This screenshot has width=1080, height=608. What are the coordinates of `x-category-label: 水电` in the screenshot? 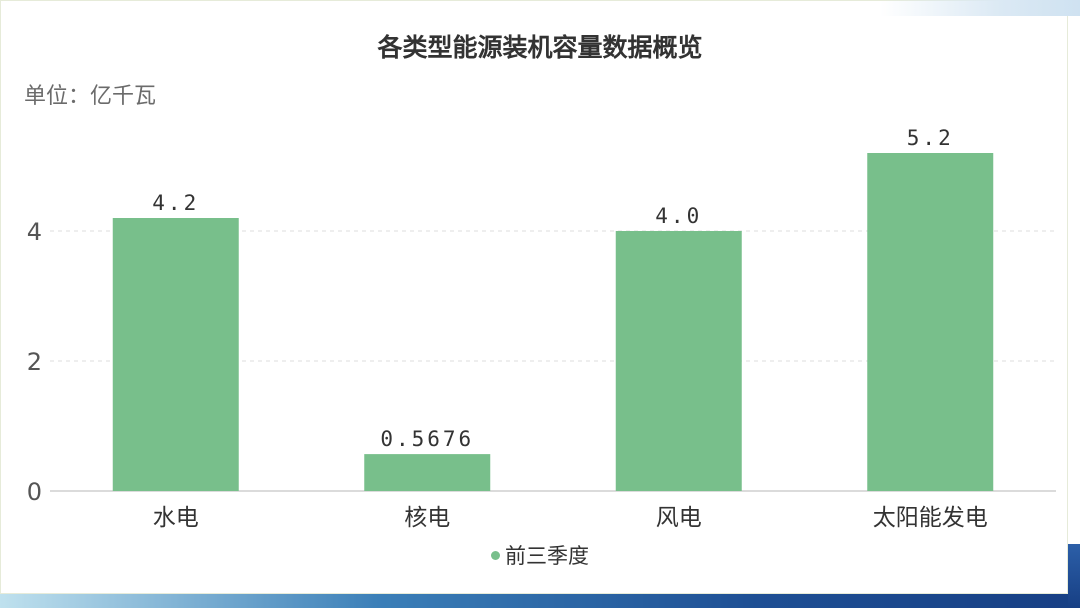 It's located at (176, 518).